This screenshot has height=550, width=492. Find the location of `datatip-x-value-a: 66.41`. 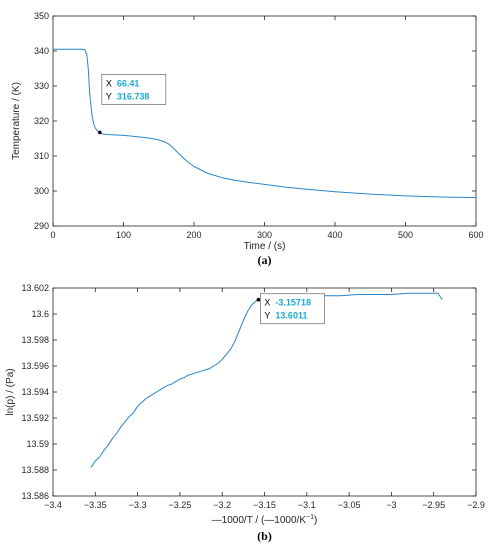

datatip-x-value-a: 66.41 is located at coordinates (128, 83).